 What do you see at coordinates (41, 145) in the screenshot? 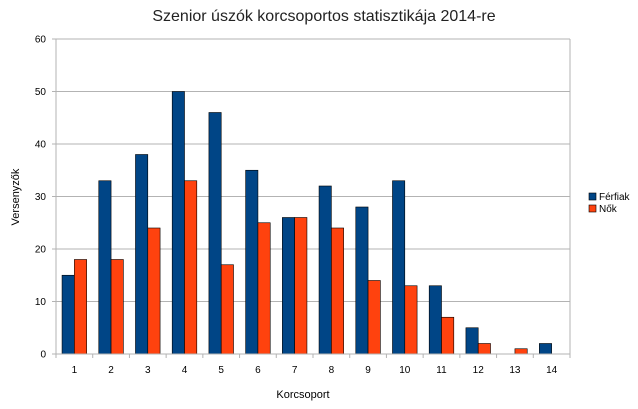
I see `y-tick-label: 40` at bounding box center [41, 145].